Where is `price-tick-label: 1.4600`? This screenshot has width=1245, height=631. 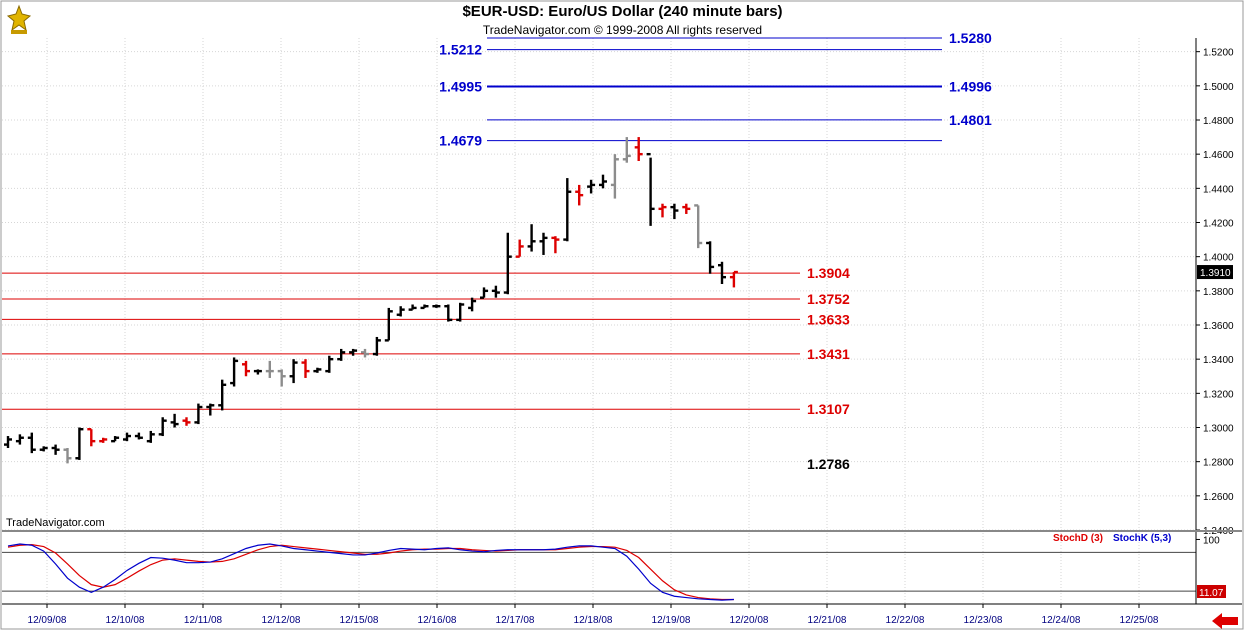
price-tick-label: 1.4600 is located at coordinates (1218, 155).